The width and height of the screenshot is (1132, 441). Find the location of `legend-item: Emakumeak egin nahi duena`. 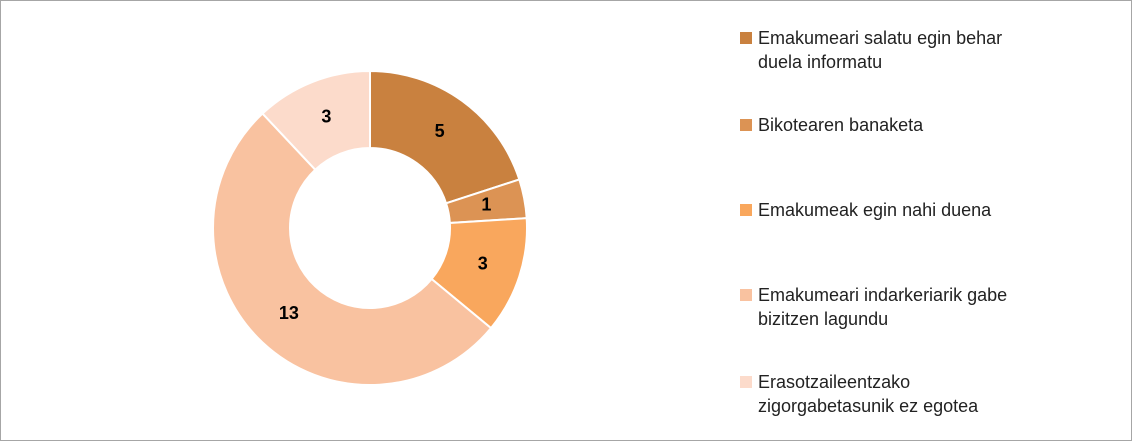

legend-item: Emakumeak egin nahi duena is located at coordinates (880, 210).